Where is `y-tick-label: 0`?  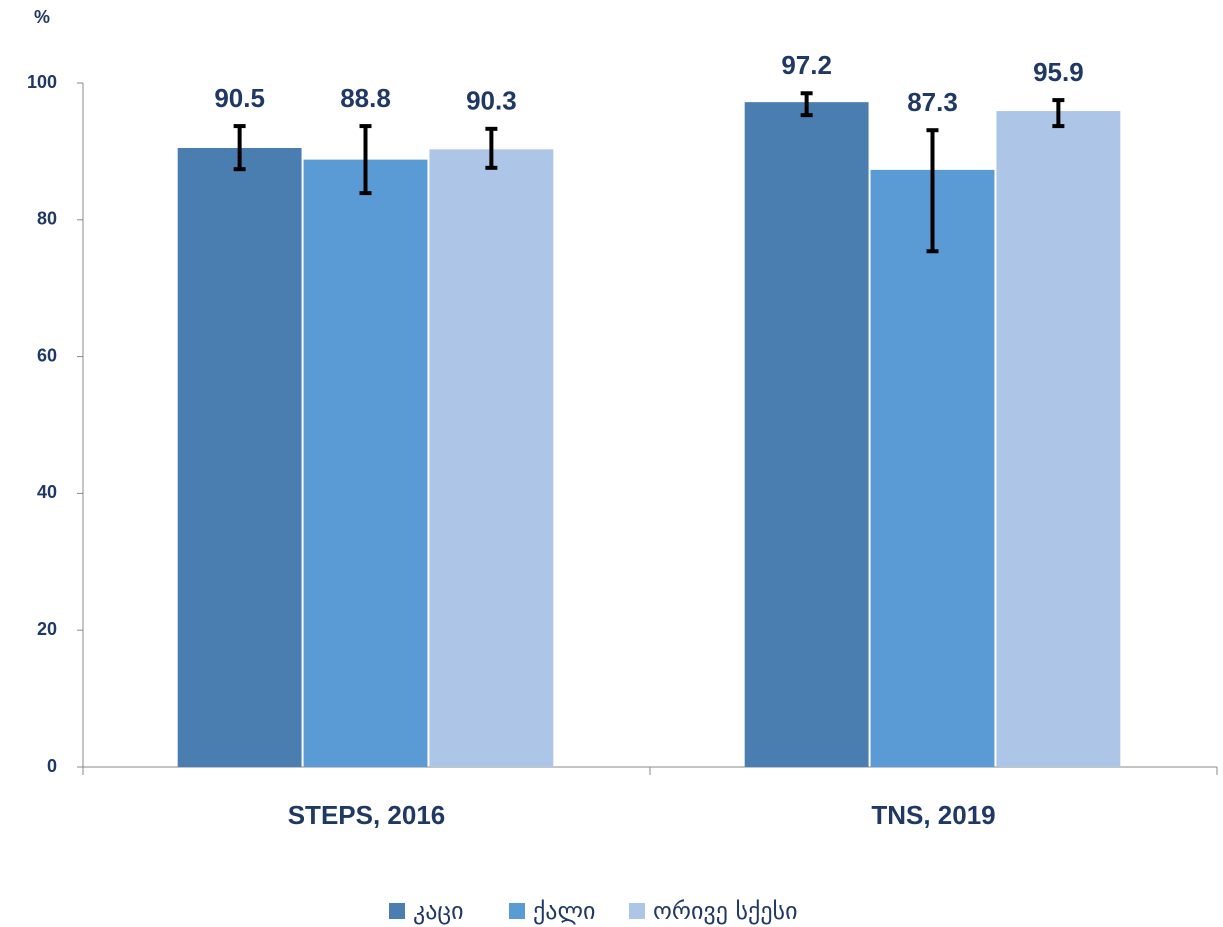
y-tick-label: 0 is located at coordinates (52, 766).